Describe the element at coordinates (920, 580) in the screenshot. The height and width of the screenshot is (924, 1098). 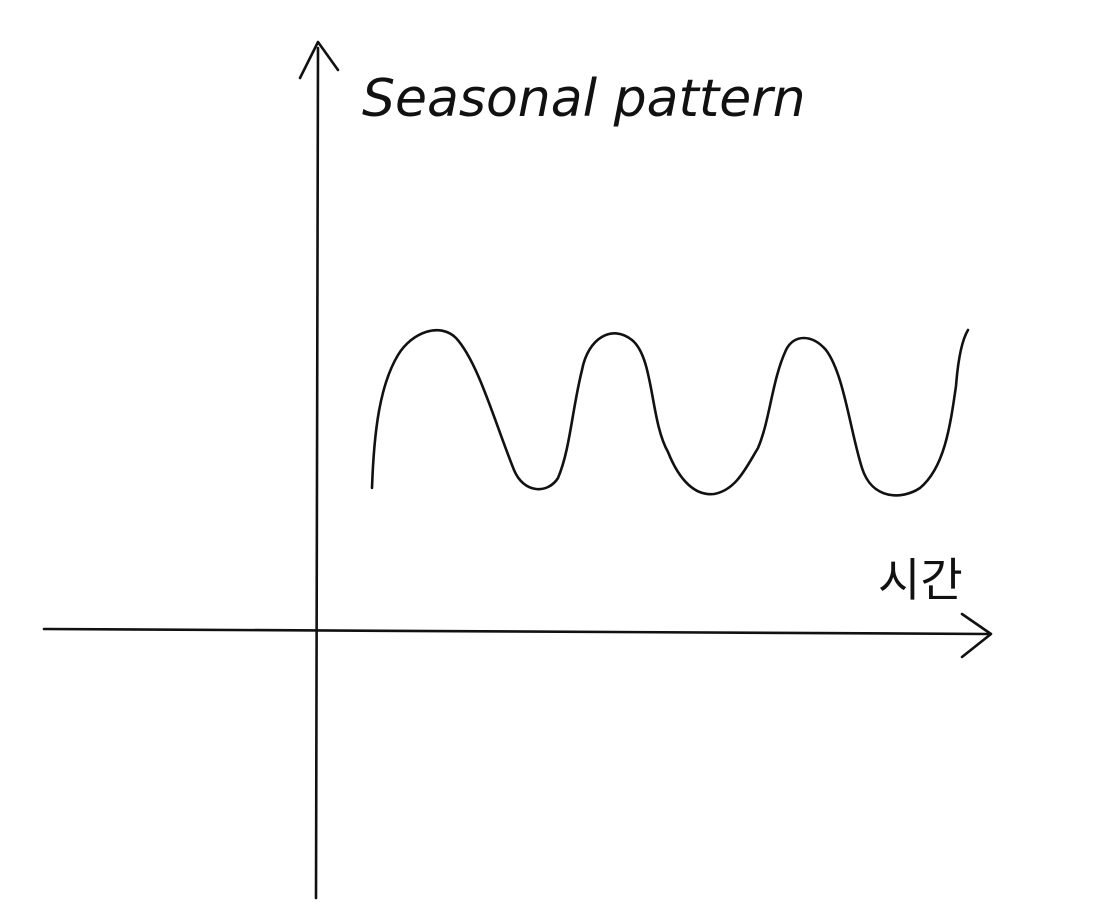
I see `x-axis-label: 시간` at that location.